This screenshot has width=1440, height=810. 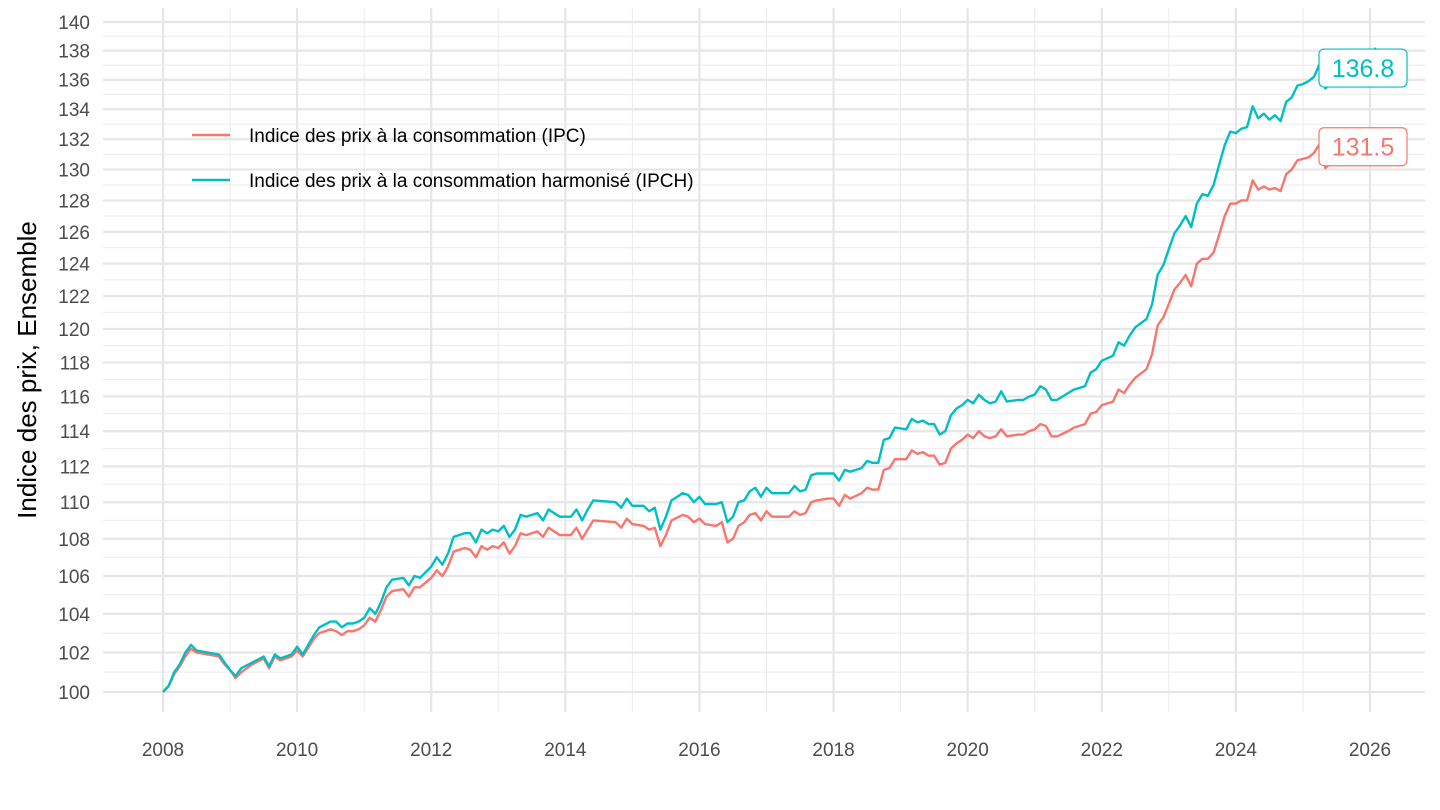 I want to click on y-tick-label: 130, so click(x=74, y=171).